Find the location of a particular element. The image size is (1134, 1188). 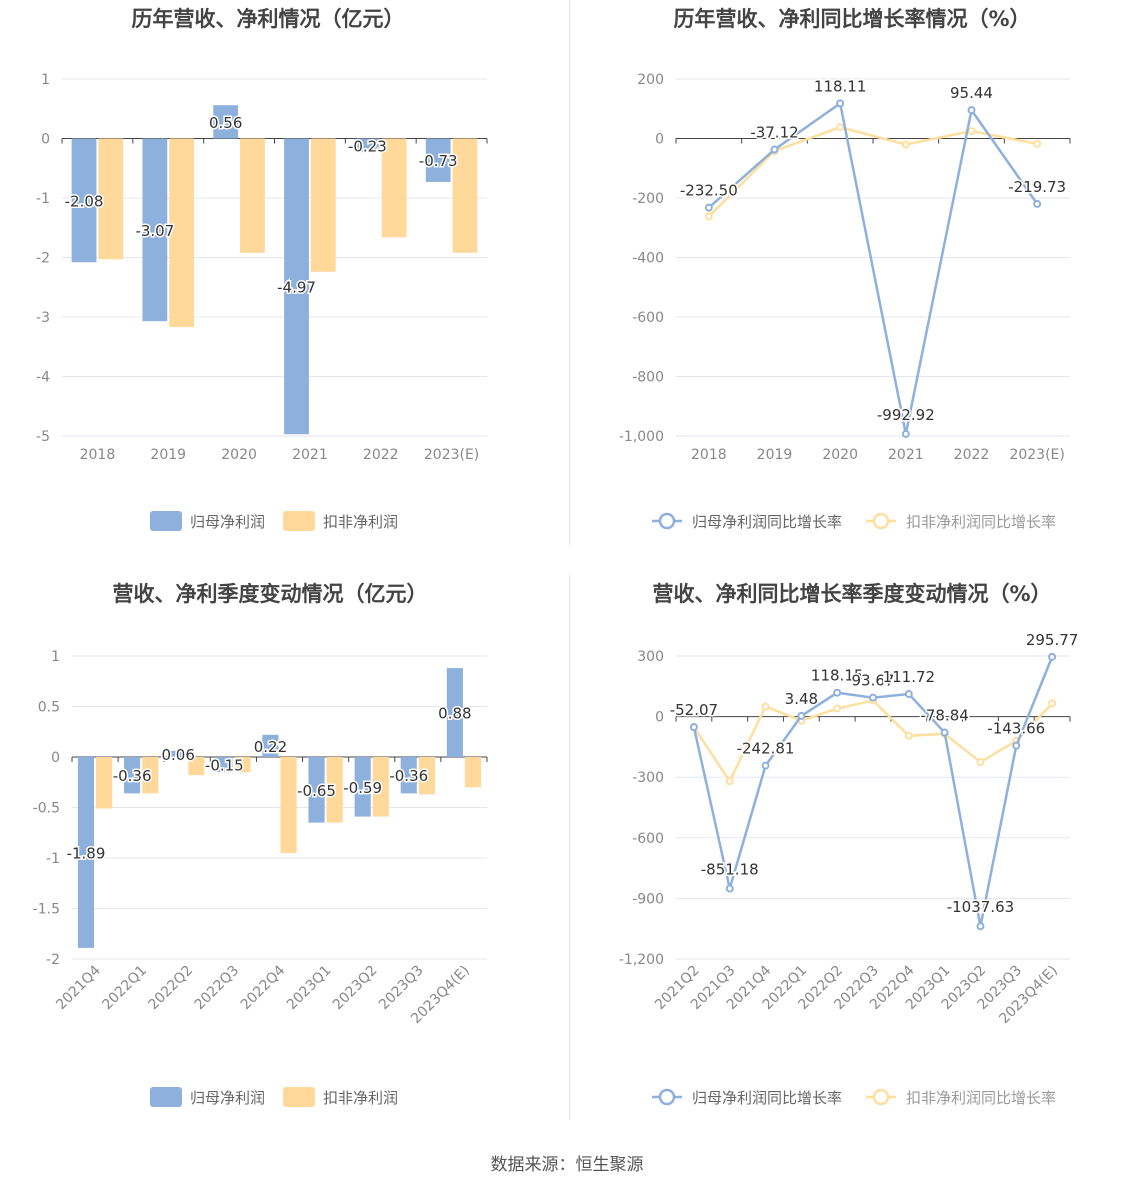

x-tick-label: 2023Q2 is located at coordinates (355, 988).